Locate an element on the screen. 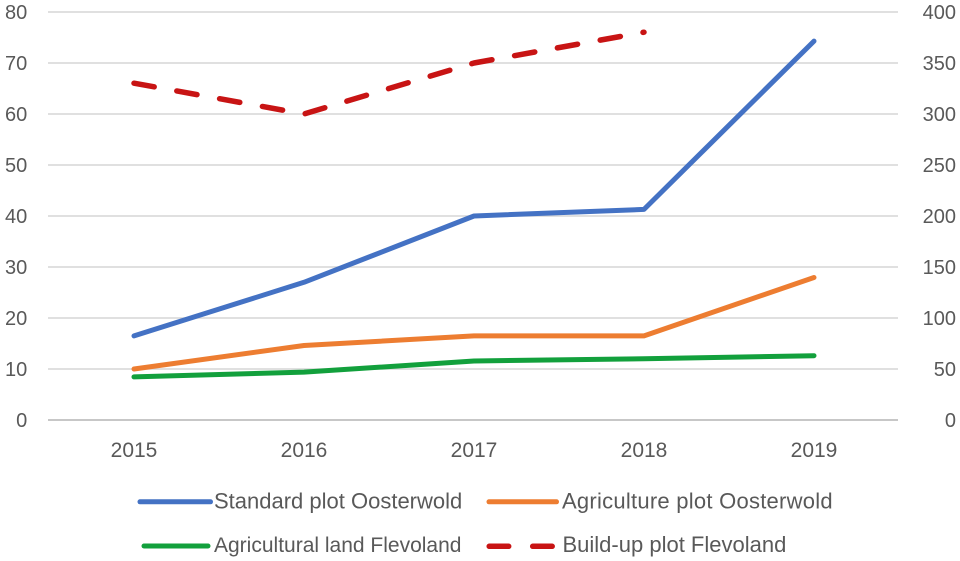  svg-text: 80 is located at coordinates (16, 13).